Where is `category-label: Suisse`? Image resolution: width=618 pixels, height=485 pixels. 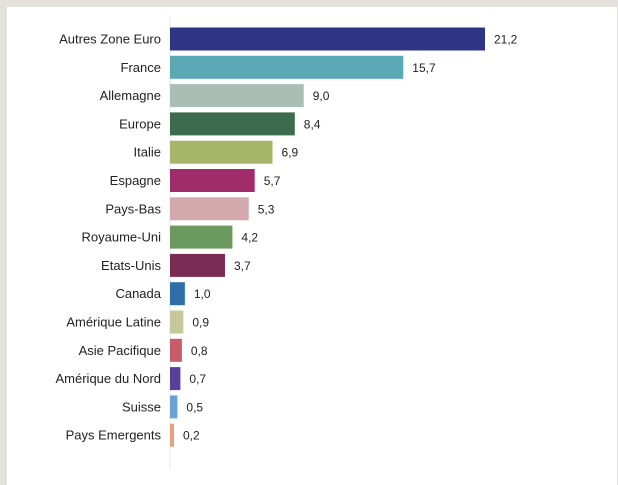 category-label: Suisse is located at coordinates (141, 406).